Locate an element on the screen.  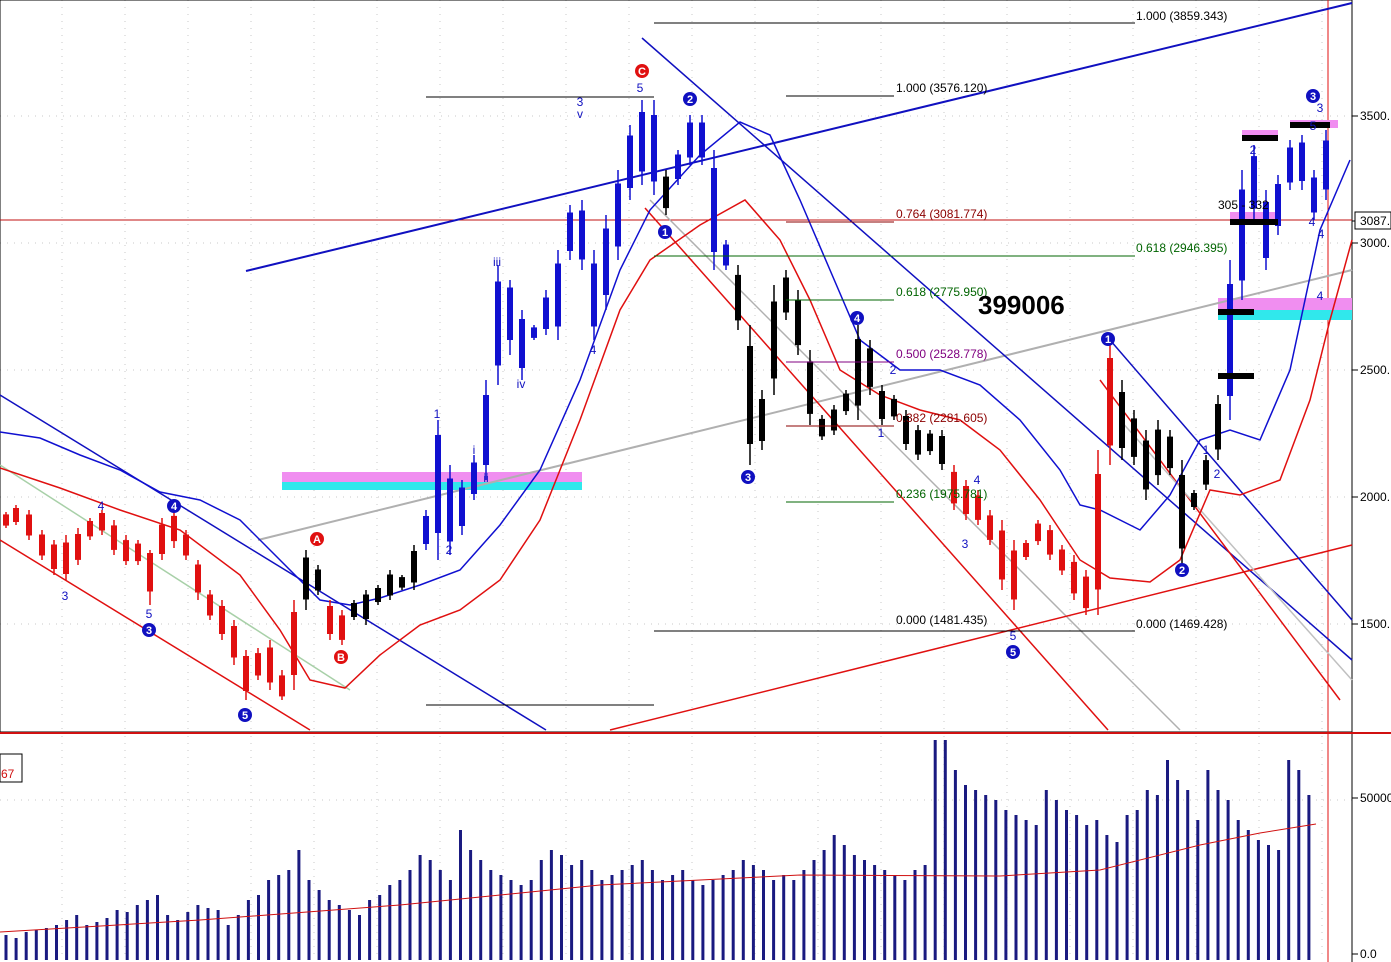
rising-support-line is located at coordinates (981, 637).